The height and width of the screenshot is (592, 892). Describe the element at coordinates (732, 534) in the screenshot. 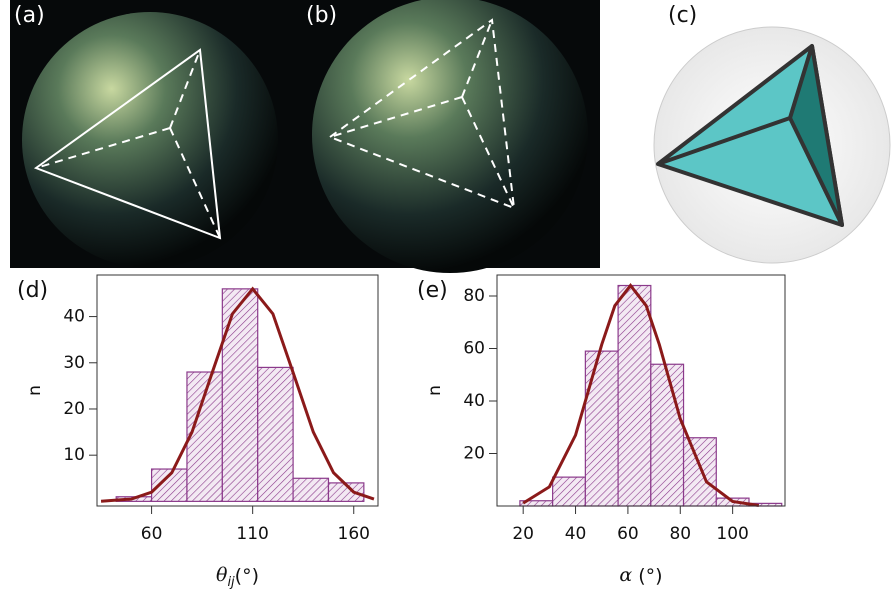

I see `x-tick-label: 100` at that location.